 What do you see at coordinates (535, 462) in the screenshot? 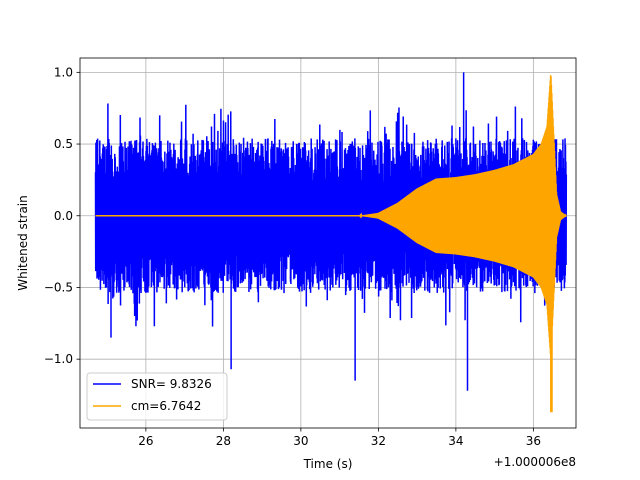
I see `x-axis-offset-label: +1.000006e8` at bounding box center [535, 462].